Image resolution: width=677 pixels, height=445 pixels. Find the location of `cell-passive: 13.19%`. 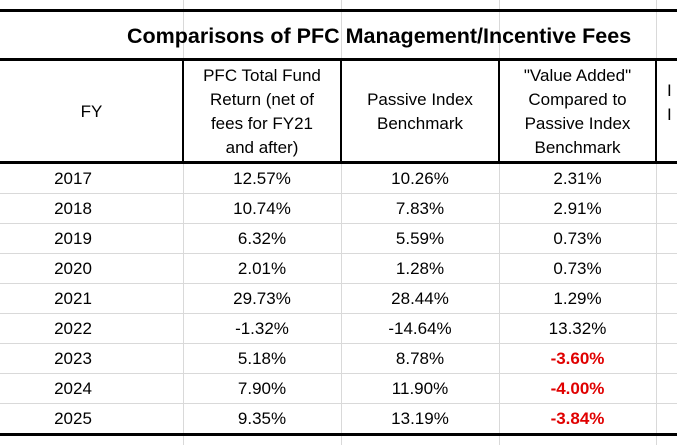

cell-passive: 13.19% is located at coordinates (420, 418).